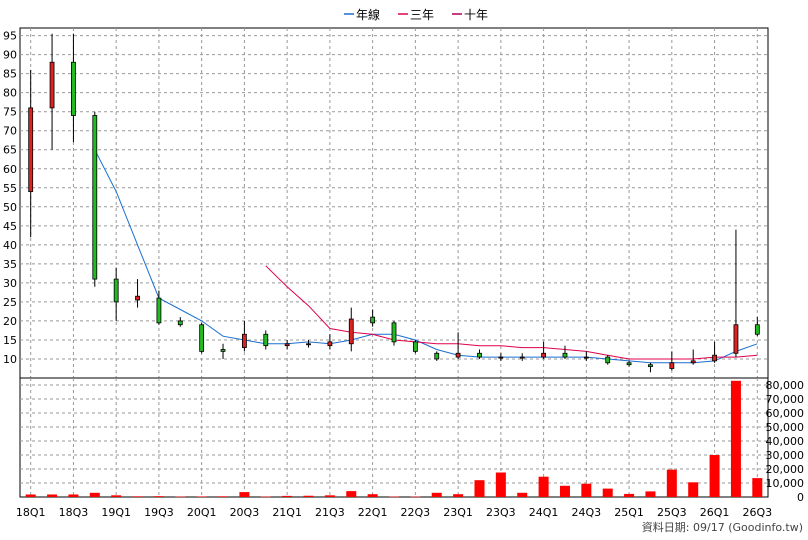 The height and width of the screenshot is (540, 808). What do you see at coordinates (10, 93) in the screenshot?
I see `price-y-tick: 80` at bounding box center [10, 93].